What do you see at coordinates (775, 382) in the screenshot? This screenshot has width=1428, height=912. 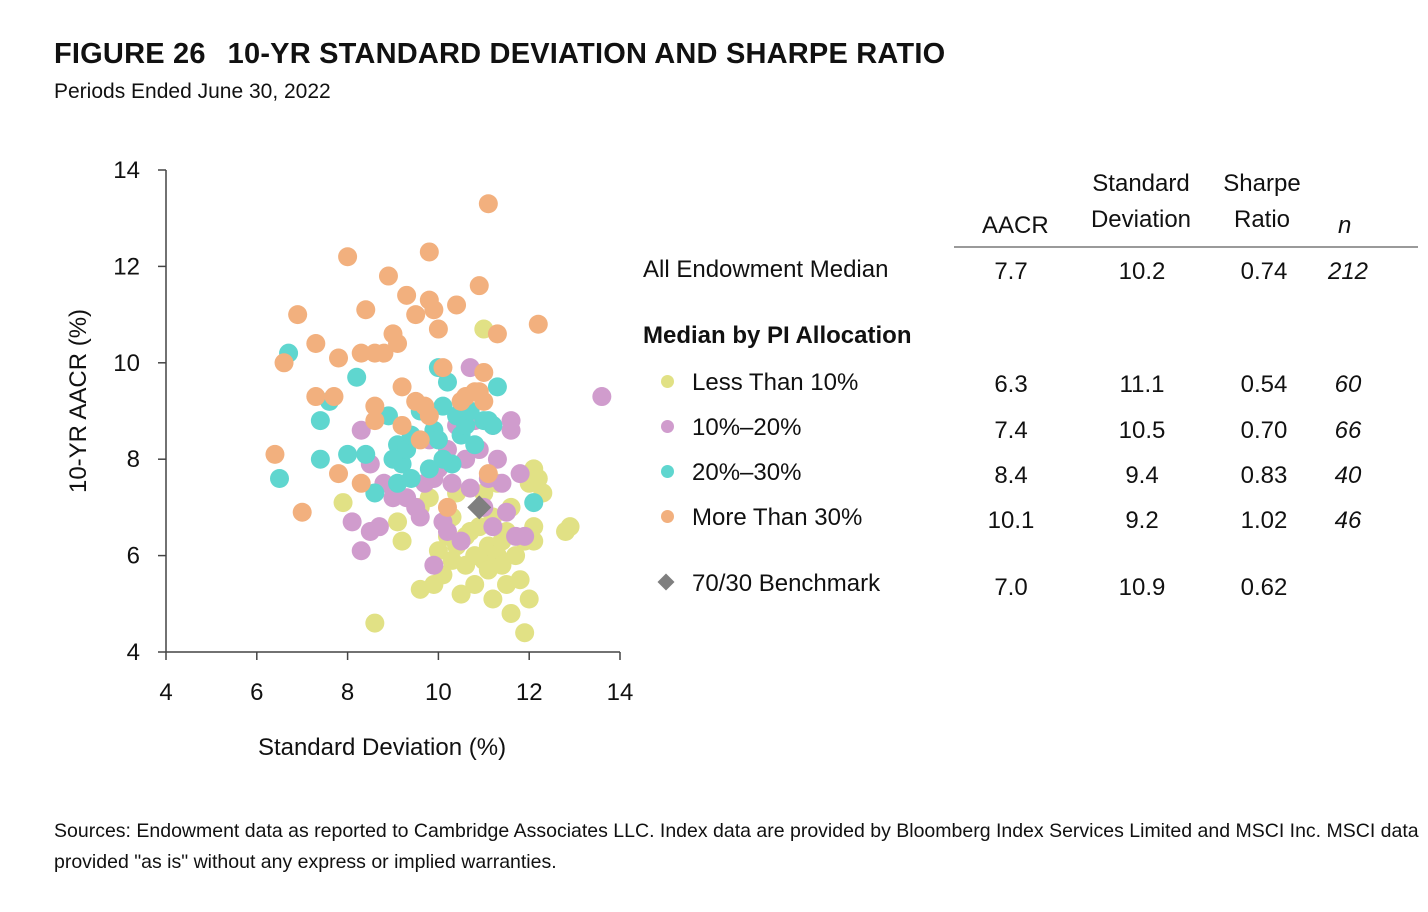 I see `legend-label: Less Than 10%` at bounding box center [775, 382].